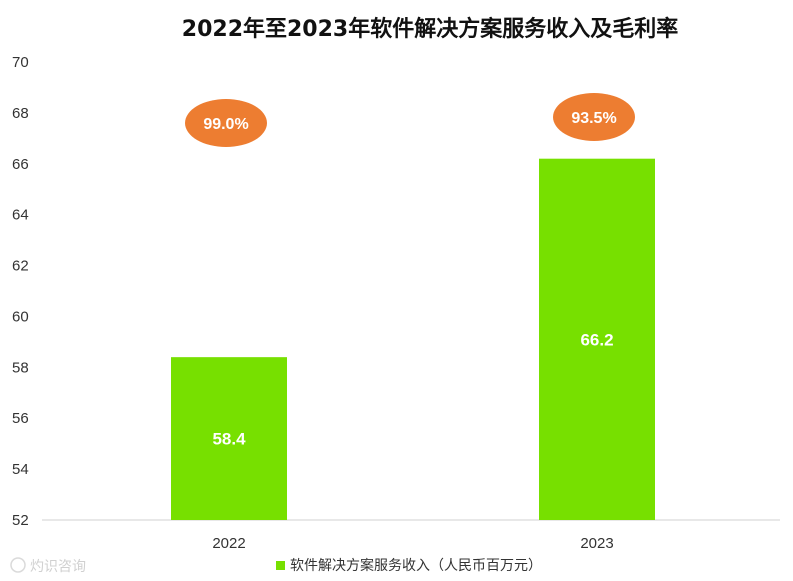 The width and height of the screenshot is (793, 581). What do you see at coordinates (20, 113) in the screenshot?
I see `y-tick-label: 68` at bounding box center [20, 113].